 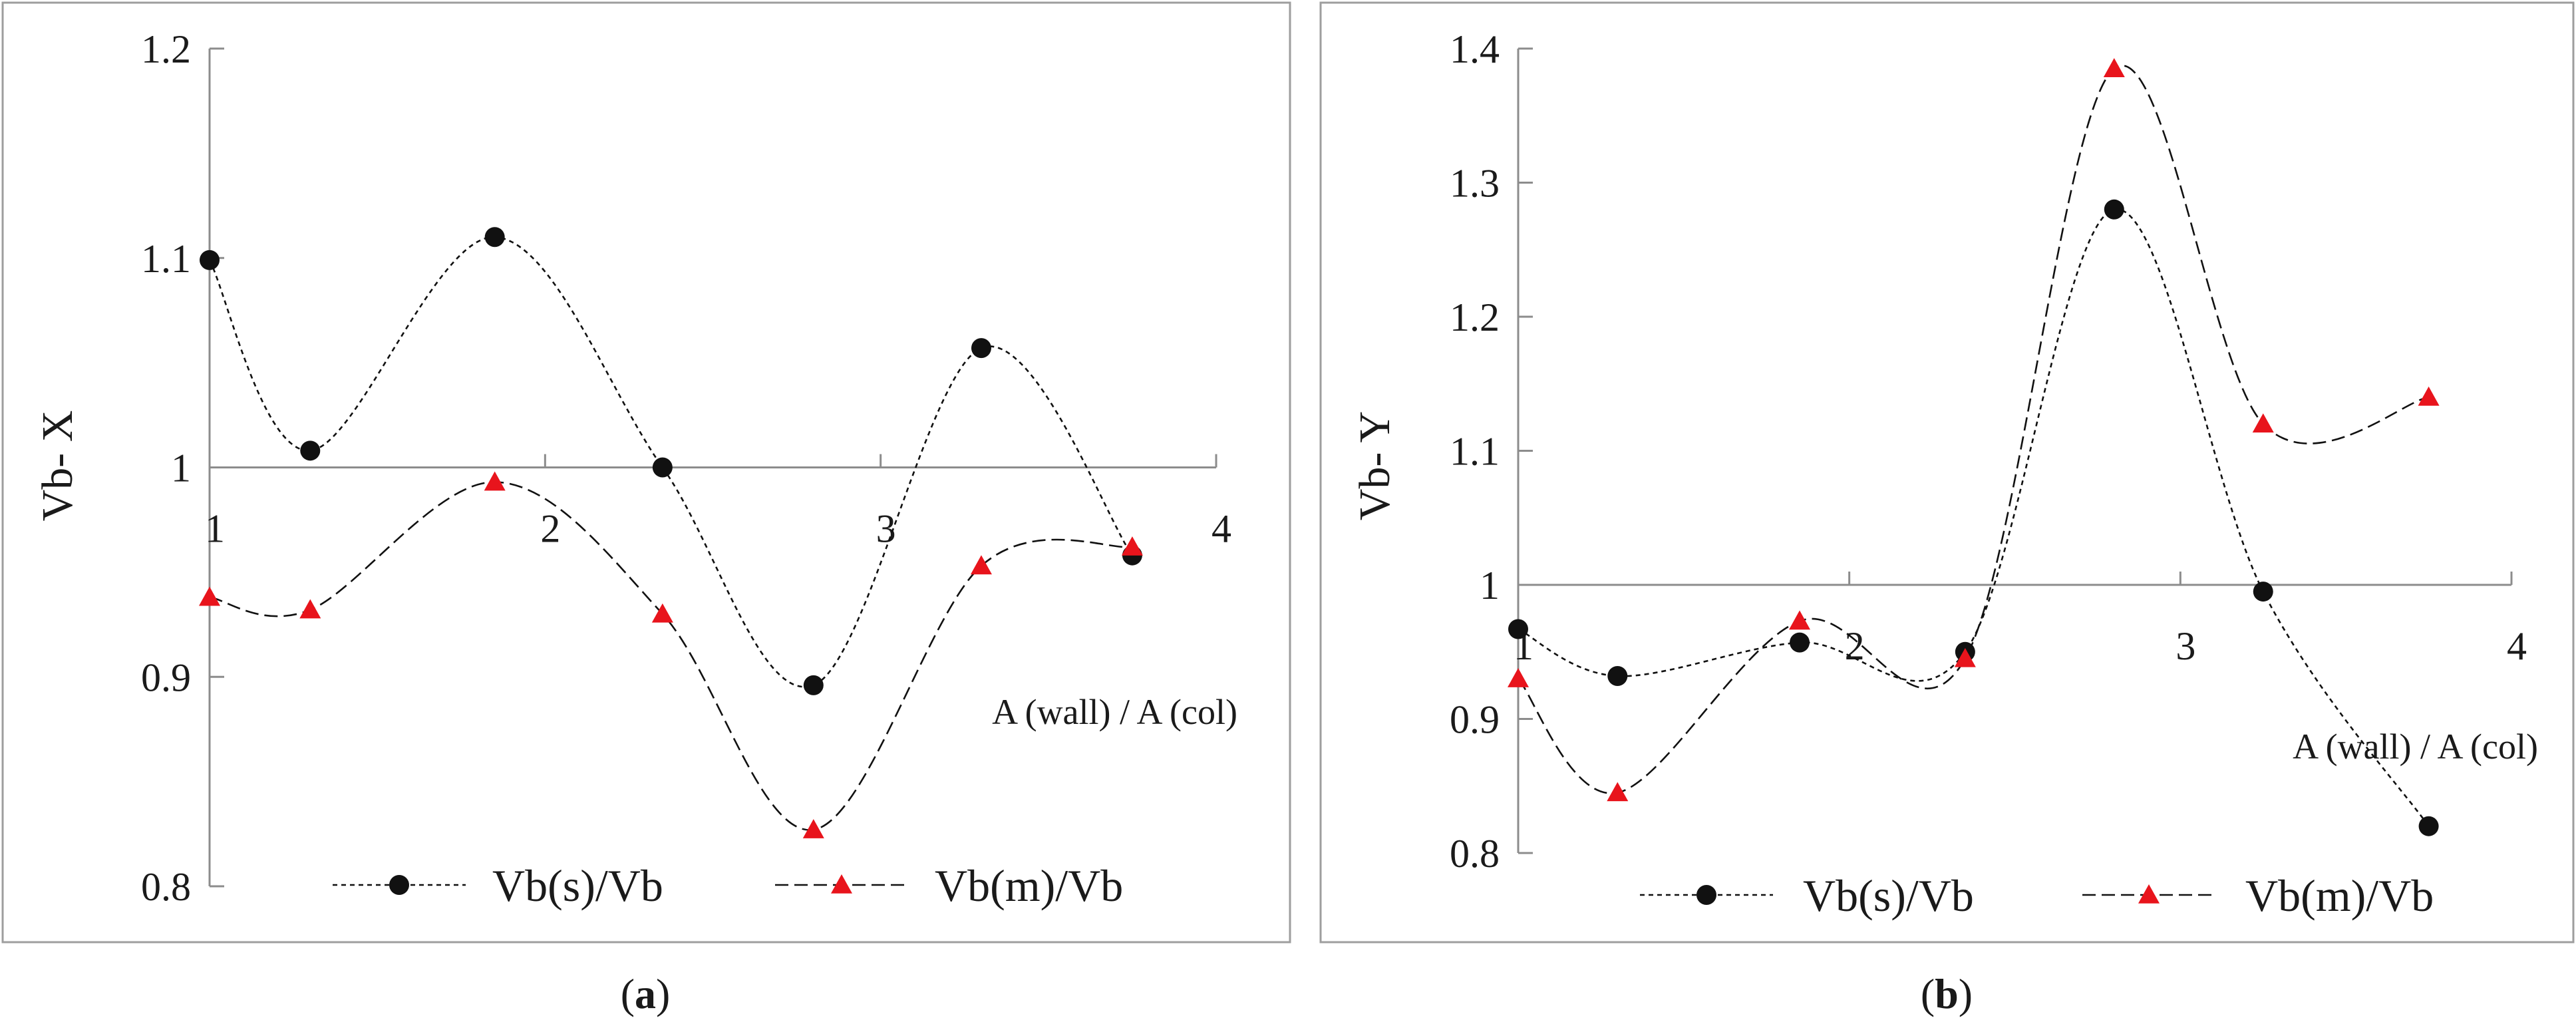 I want to click on chart-1-legend-label-1: Vb(s)/Vb, so click(x=1888, y=895).